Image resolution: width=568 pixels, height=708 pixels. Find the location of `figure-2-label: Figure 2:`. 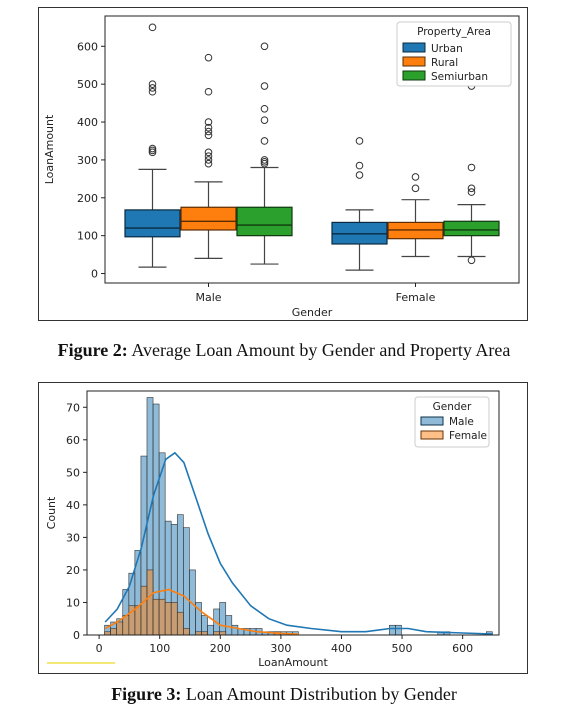

figure-2-label: Figure 2: is located at coordinates (92, 350).